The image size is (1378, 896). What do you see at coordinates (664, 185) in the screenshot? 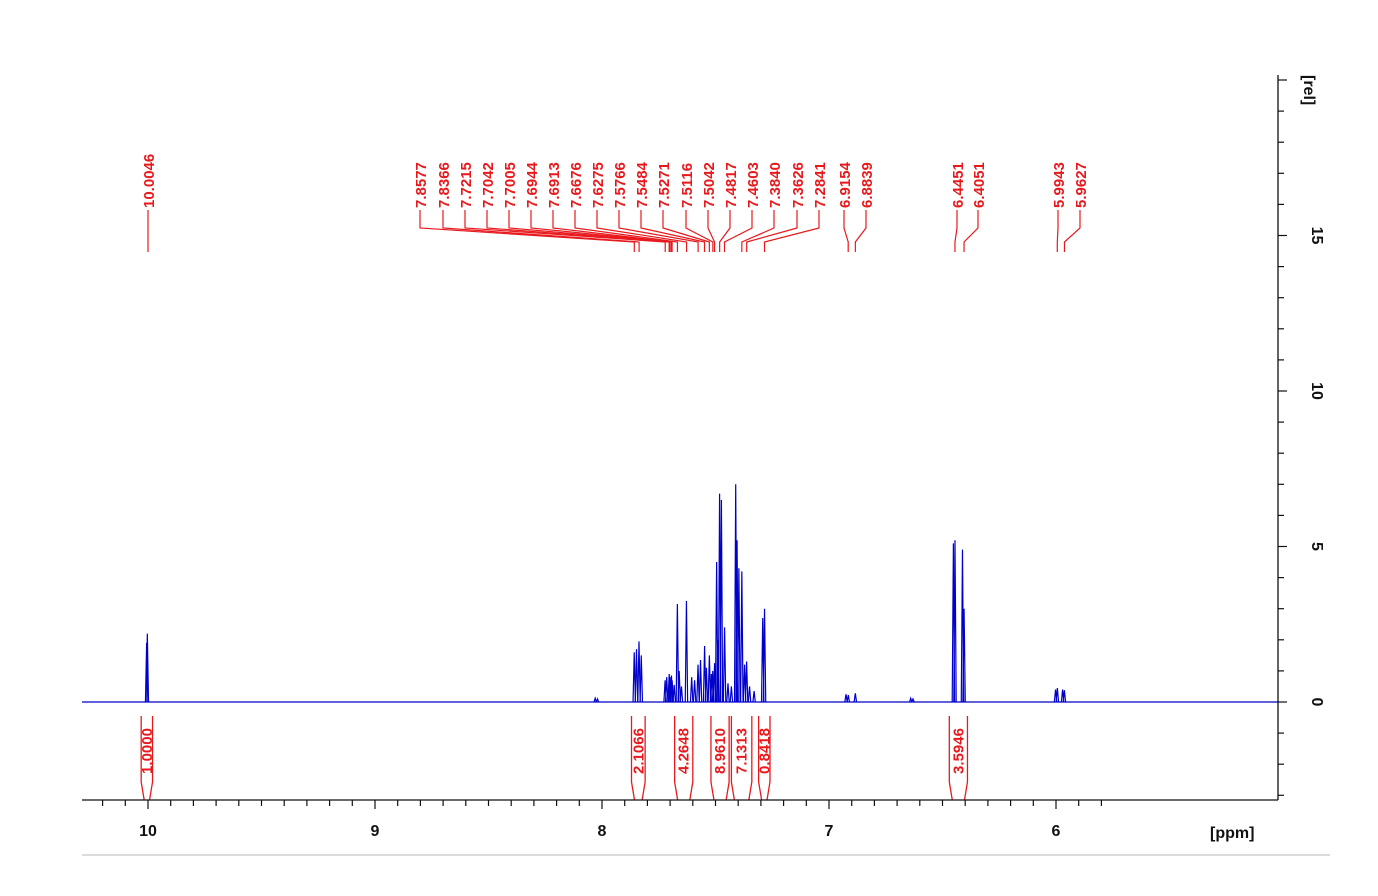
I see `peak-label: 7.5271` at bounding box center [664, 185].